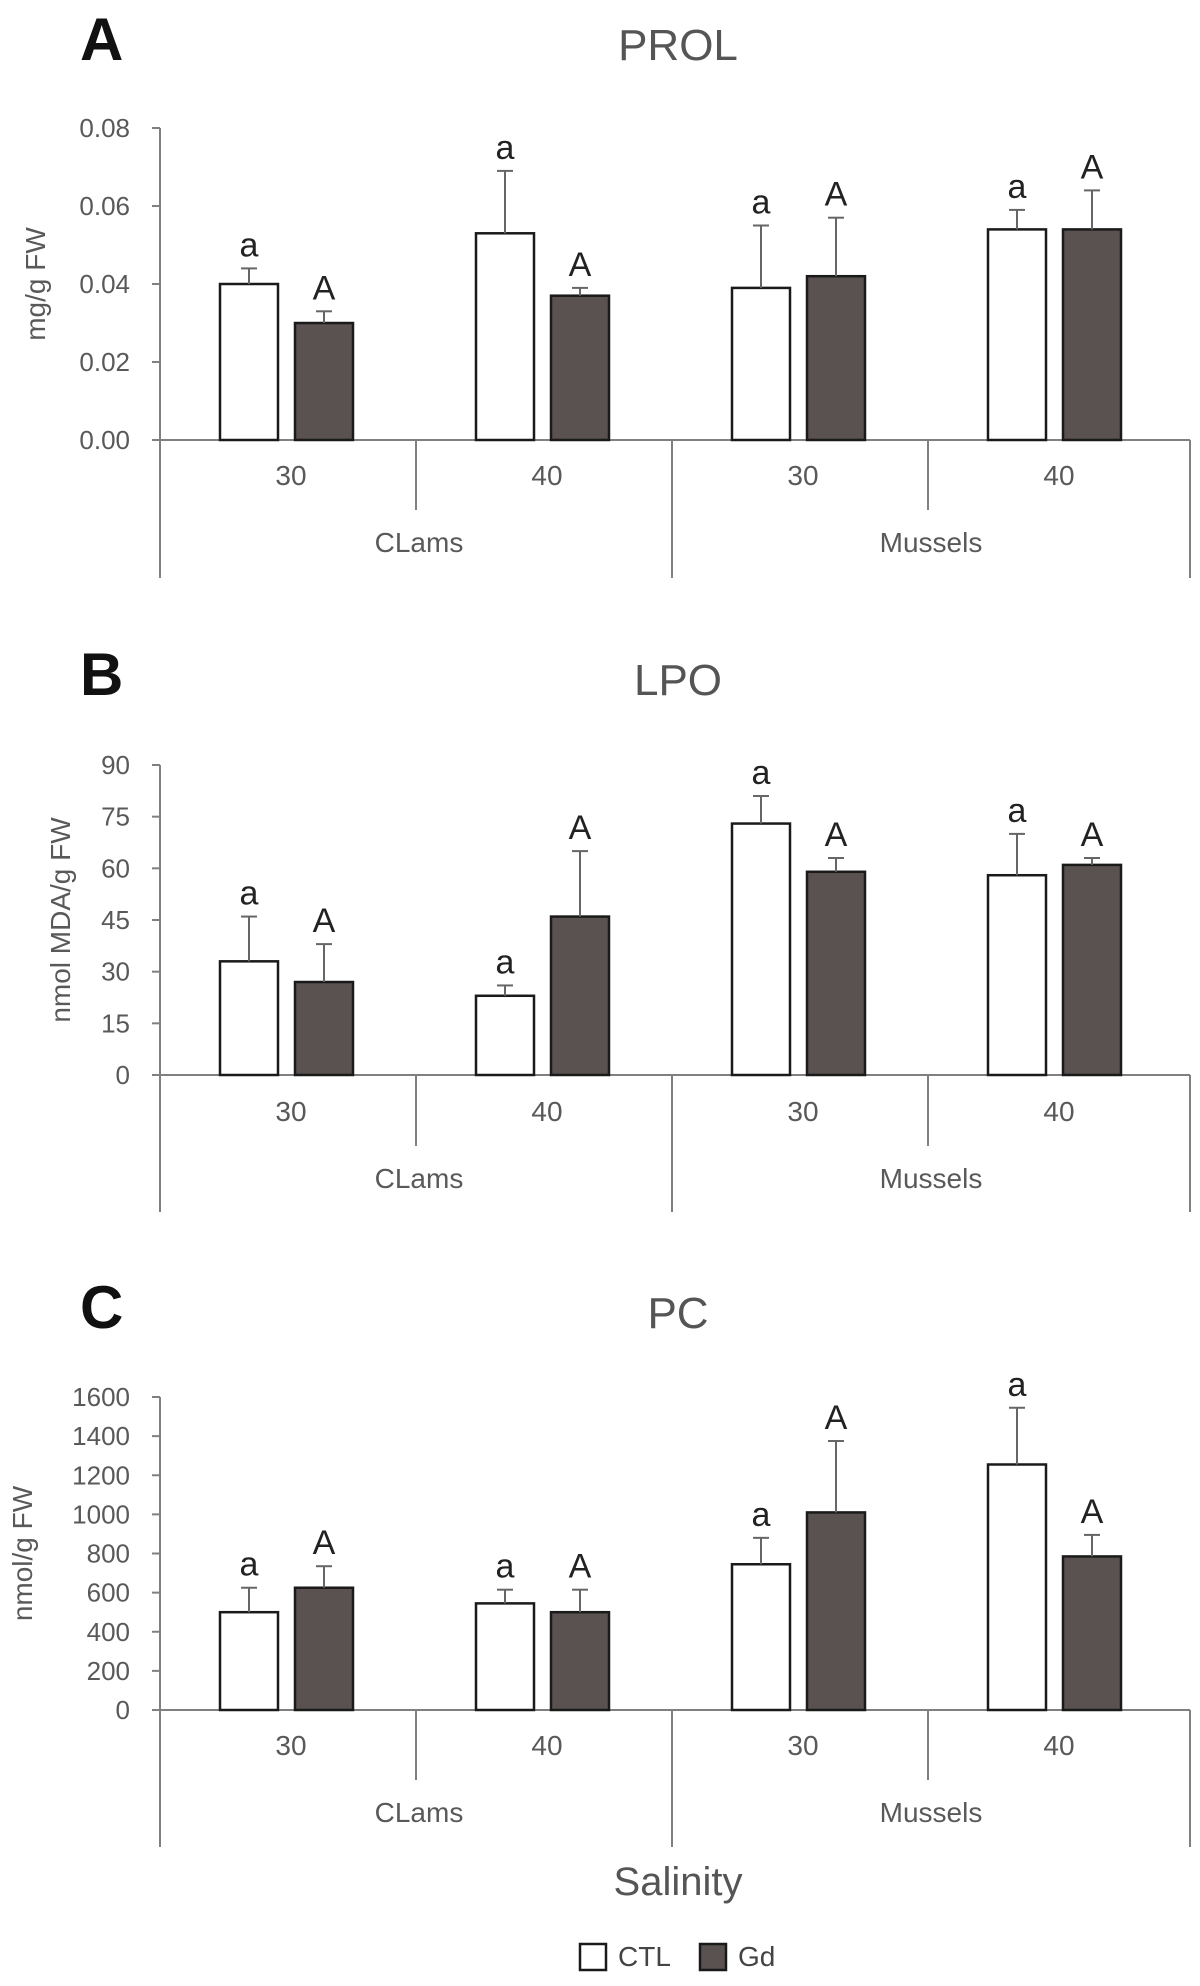 This screenshot has height=1986, width=1200. What do you see at coordinates (678, 1882) in the screenshot?
I see `x-axis-title: Salinity` at bounding box center [678, 1882].